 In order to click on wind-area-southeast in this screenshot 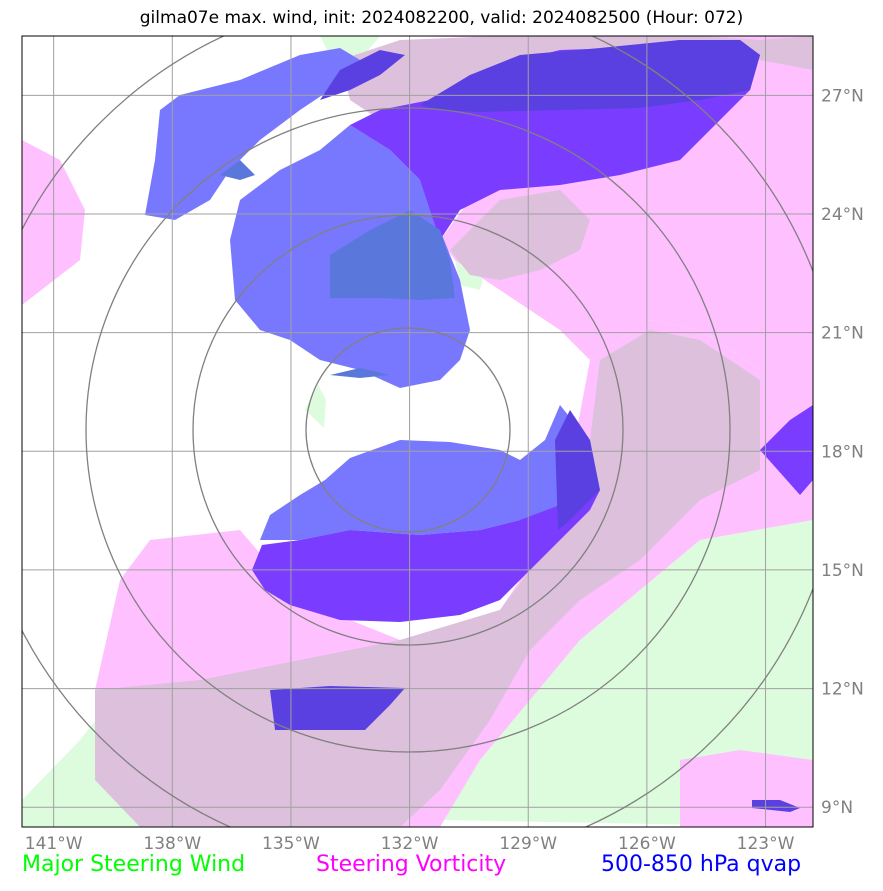, I will do `click(626, 673)`.